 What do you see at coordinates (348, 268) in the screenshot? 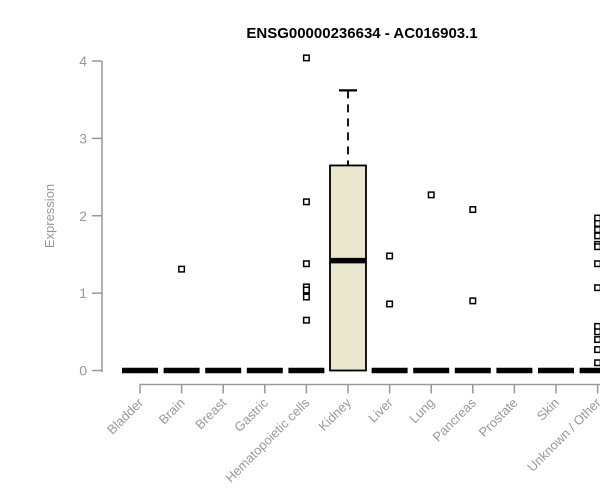
I see `iqr-box` at bounding box center [348, 268].